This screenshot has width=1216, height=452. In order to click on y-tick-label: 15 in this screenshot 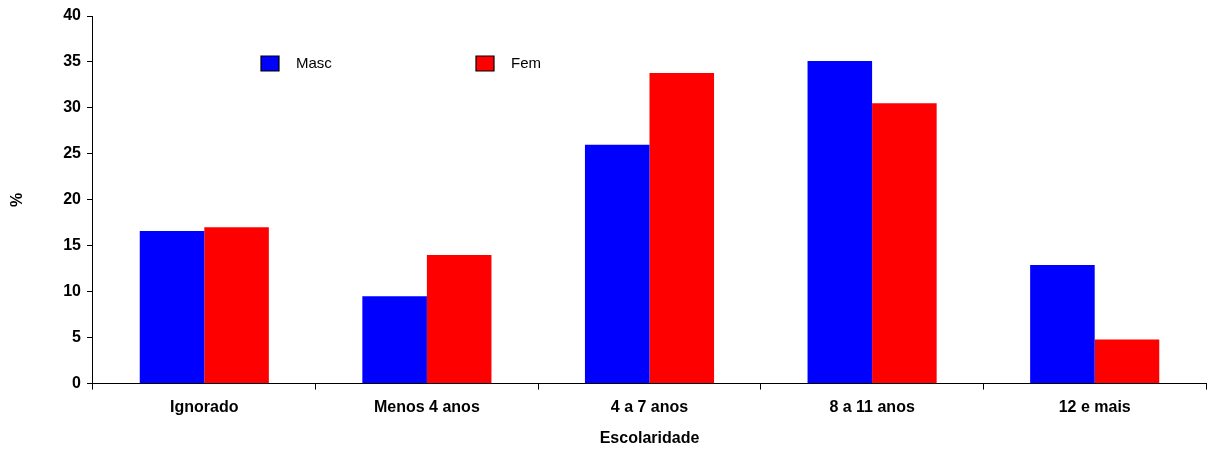, I will do `click(72, 245)`.